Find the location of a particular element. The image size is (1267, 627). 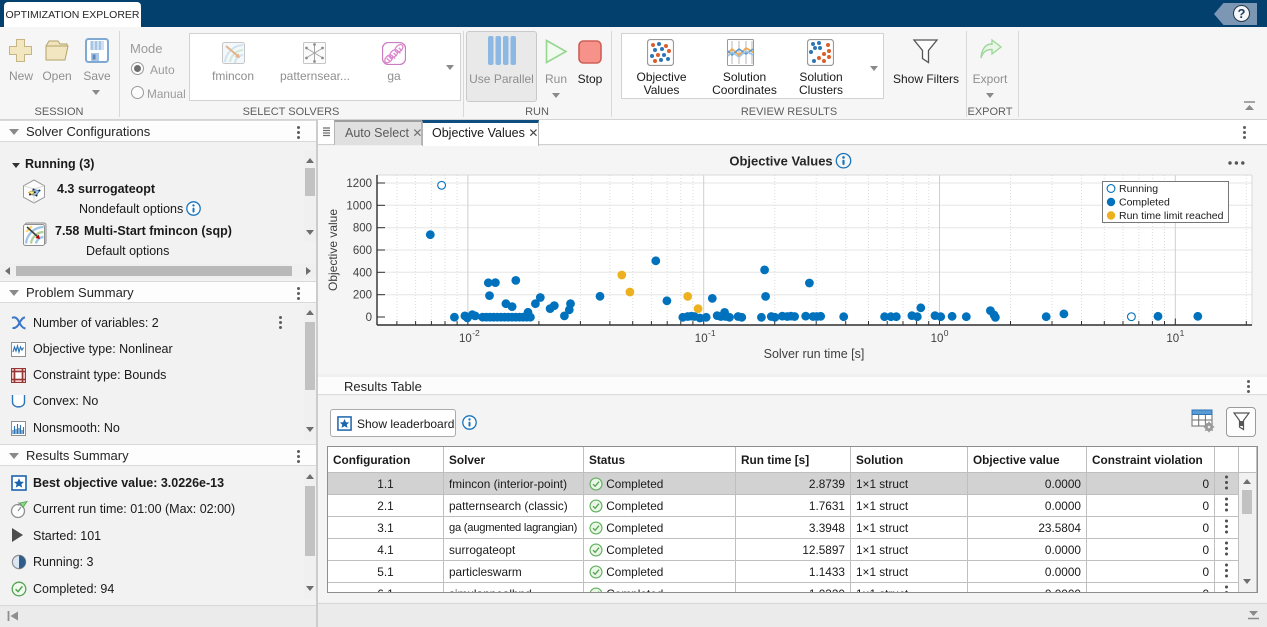

svg-text: 1000 is located at coordinates (359, 206).